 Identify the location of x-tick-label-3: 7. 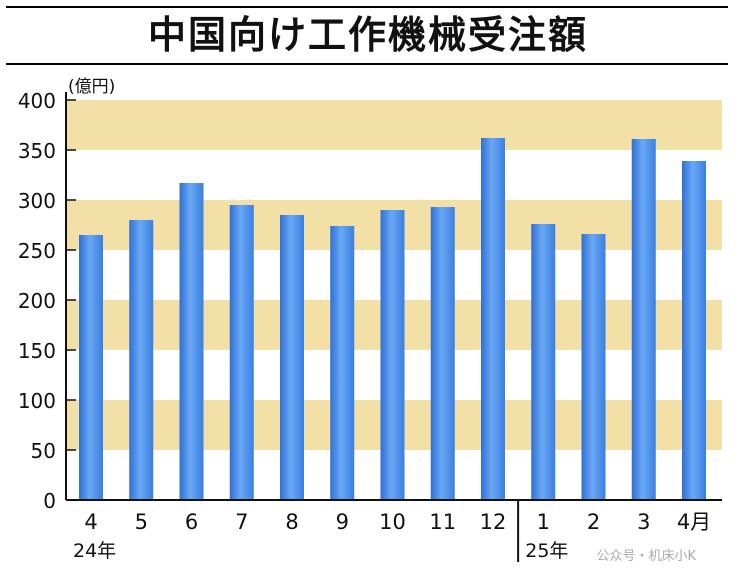
(241, 522).